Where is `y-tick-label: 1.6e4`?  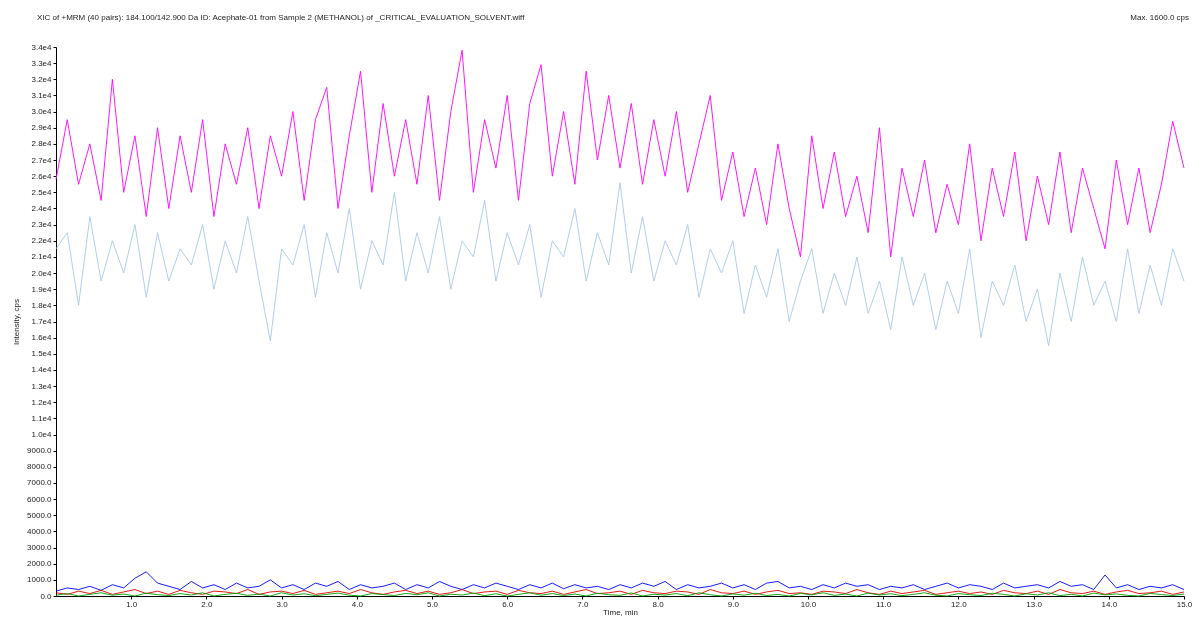
y-tick-label: 1.6e4 is located at coordinates (42, 338).